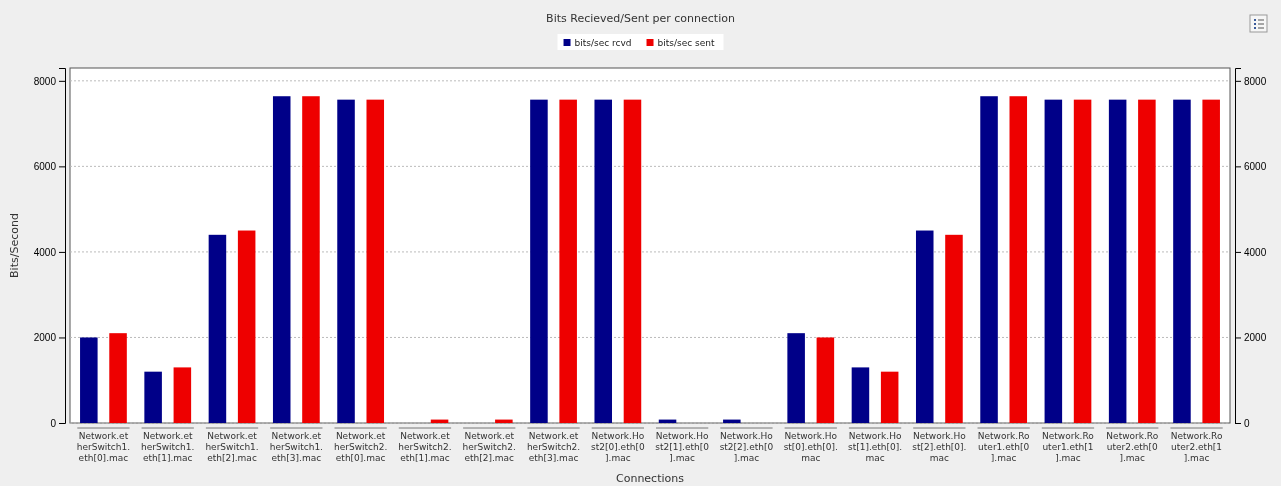 The image size is (1281, 486). What do you see at coordinates (650, 478) in the screenshot?
I see `x-axis-title: Connections` at bounding box center [650, 478].